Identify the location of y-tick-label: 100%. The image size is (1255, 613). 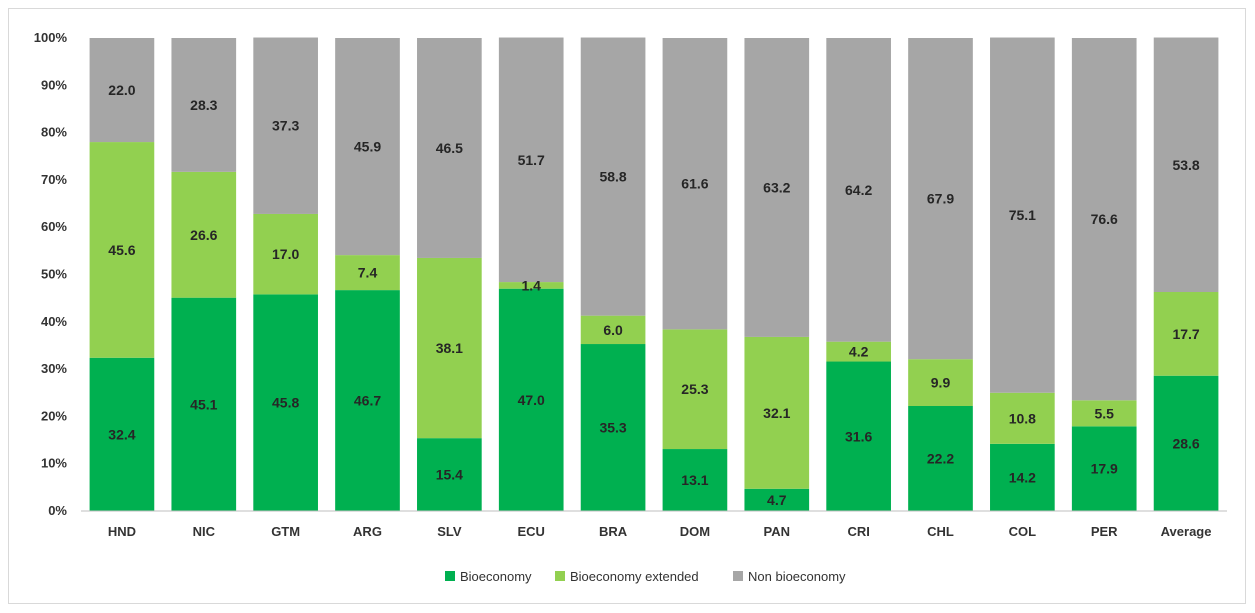
(51, 37).